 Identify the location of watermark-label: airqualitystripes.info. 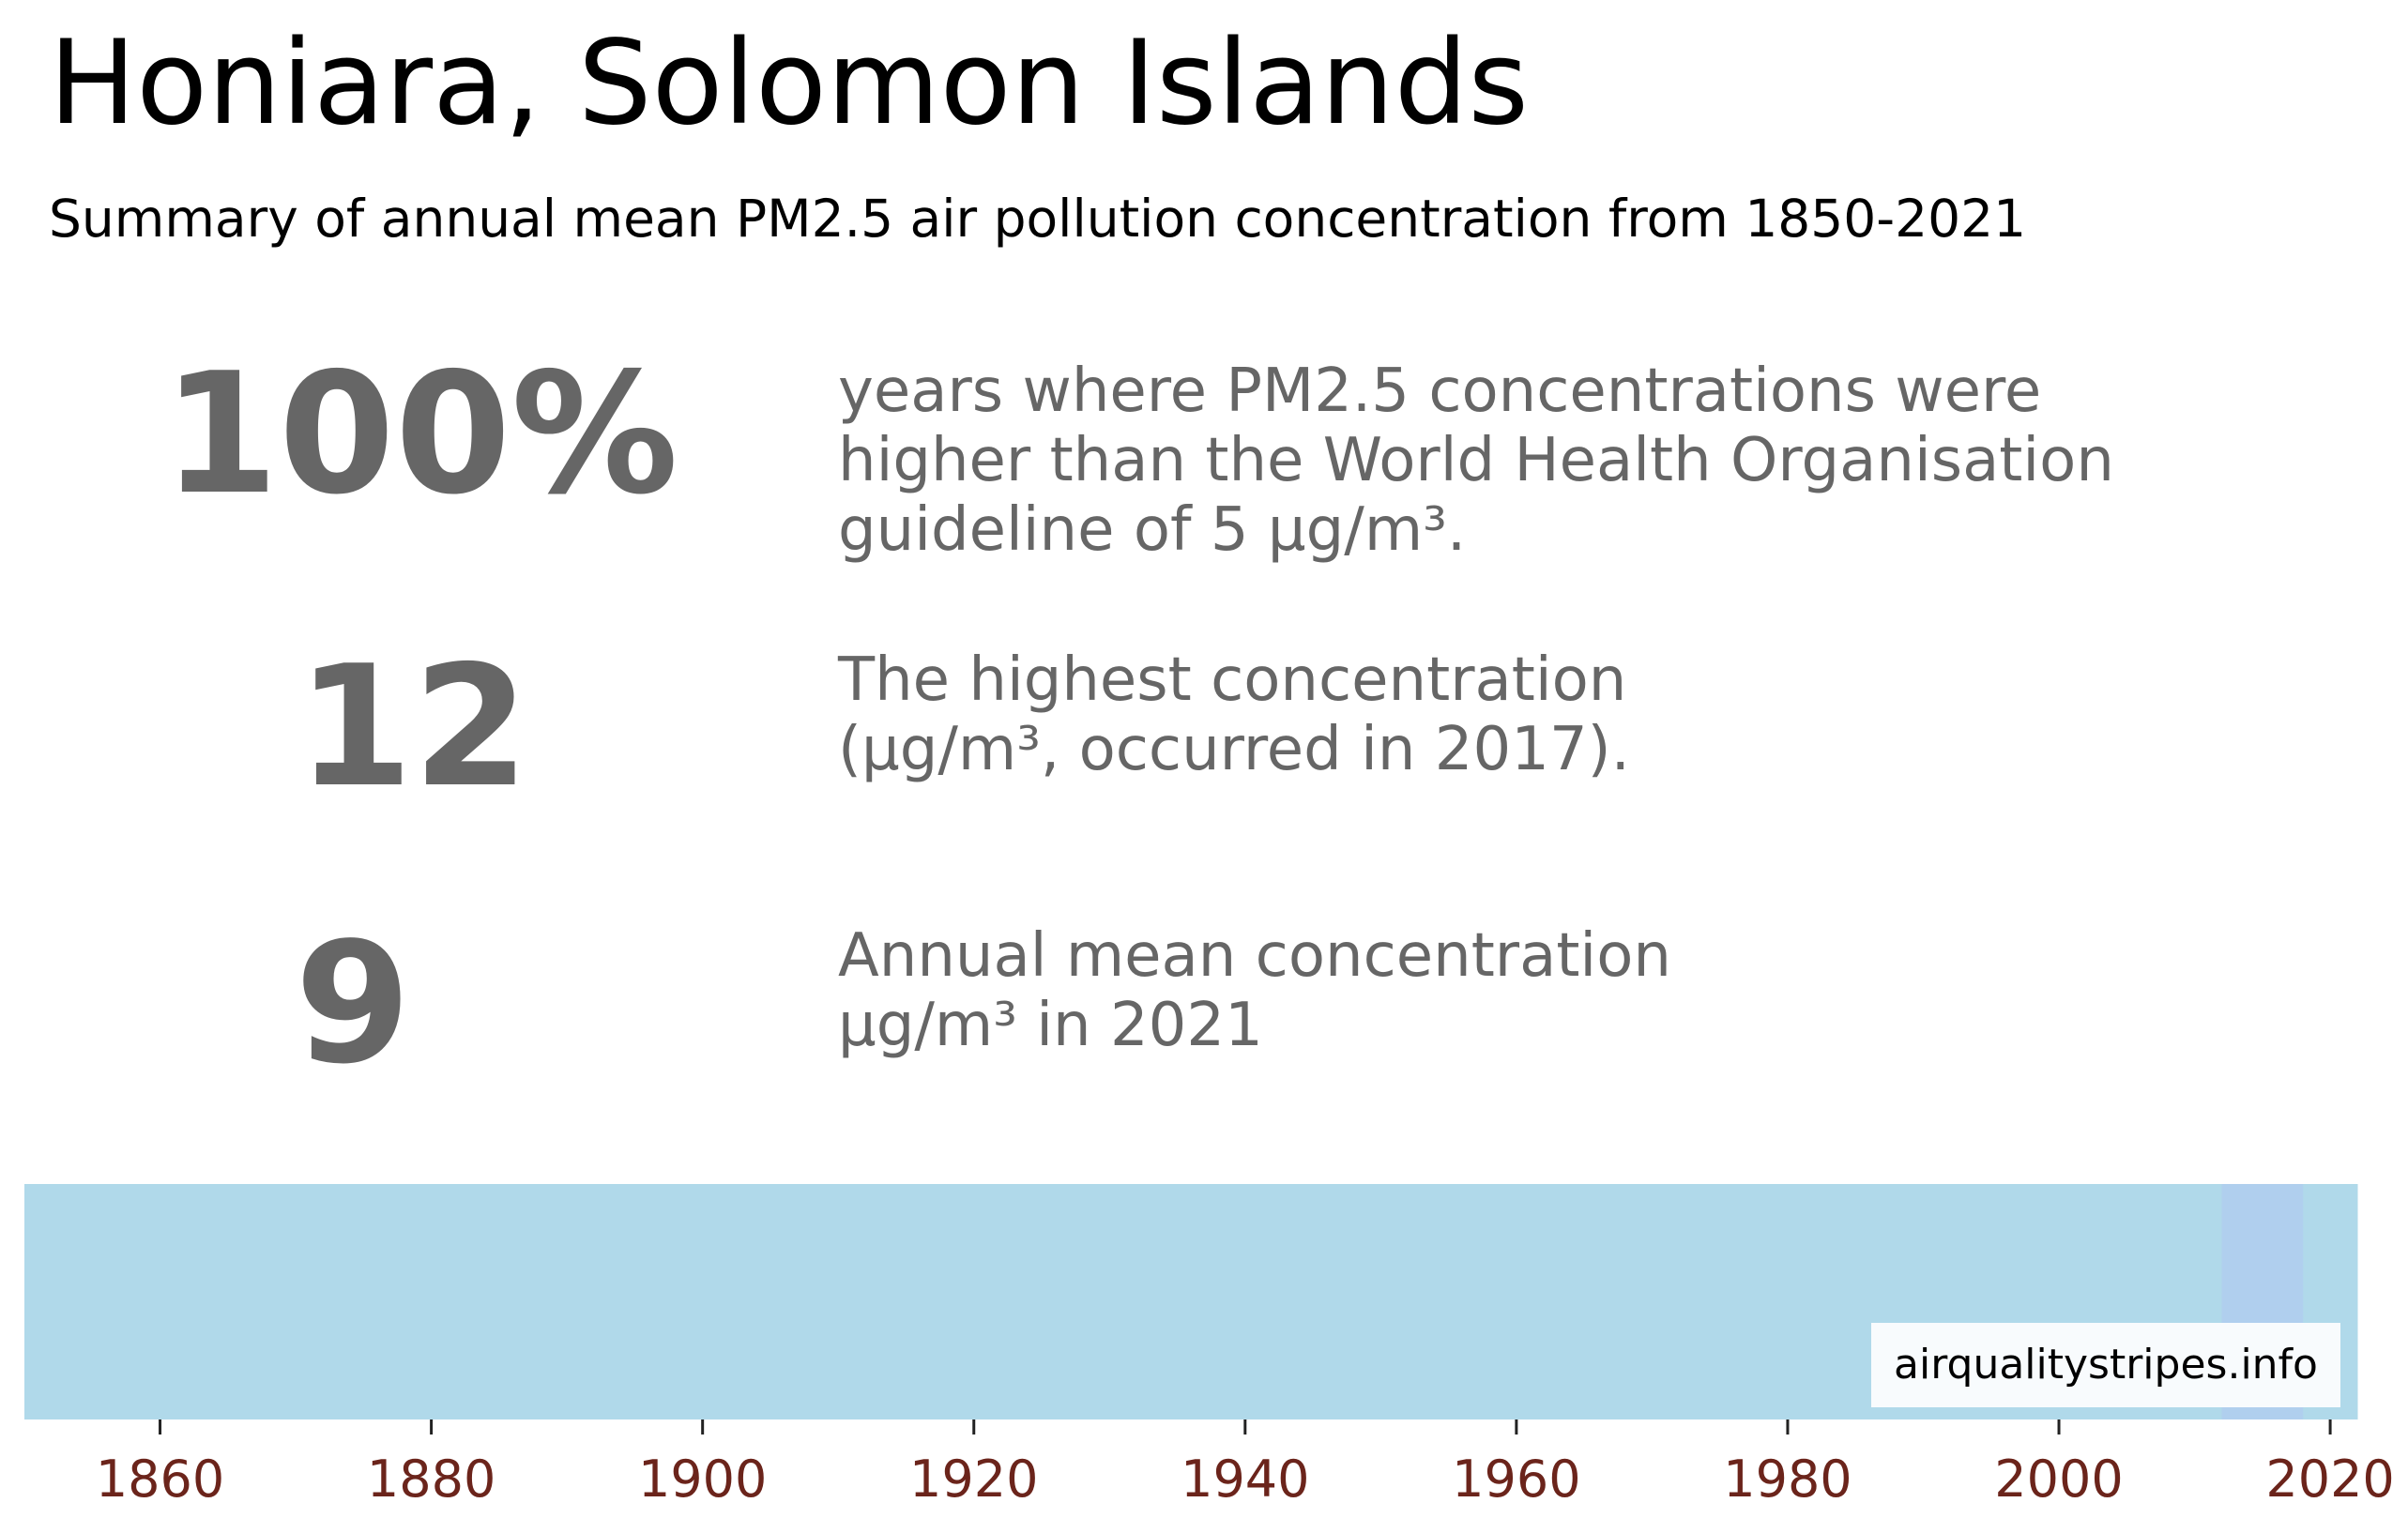
(2105, 1365).